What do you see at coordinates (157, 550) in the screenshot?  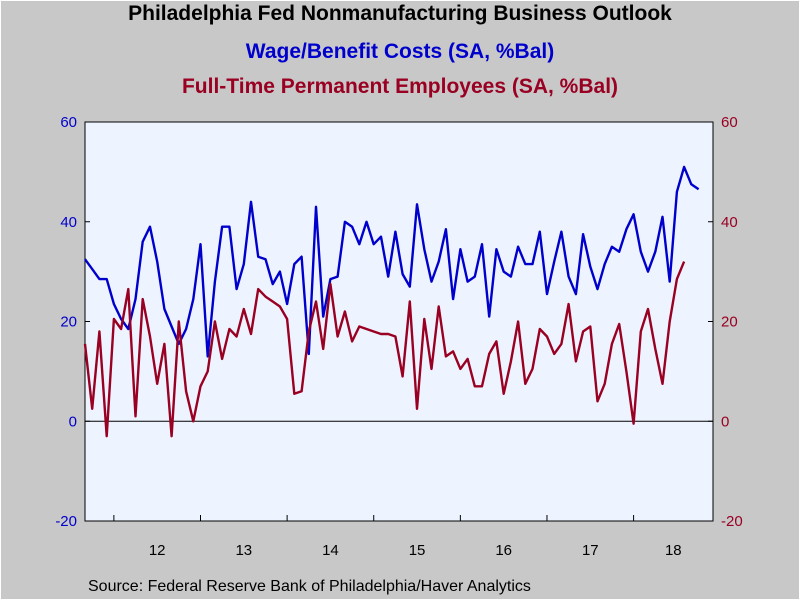 I see `x-tick-label: 12` at bounding box center [157, 550].